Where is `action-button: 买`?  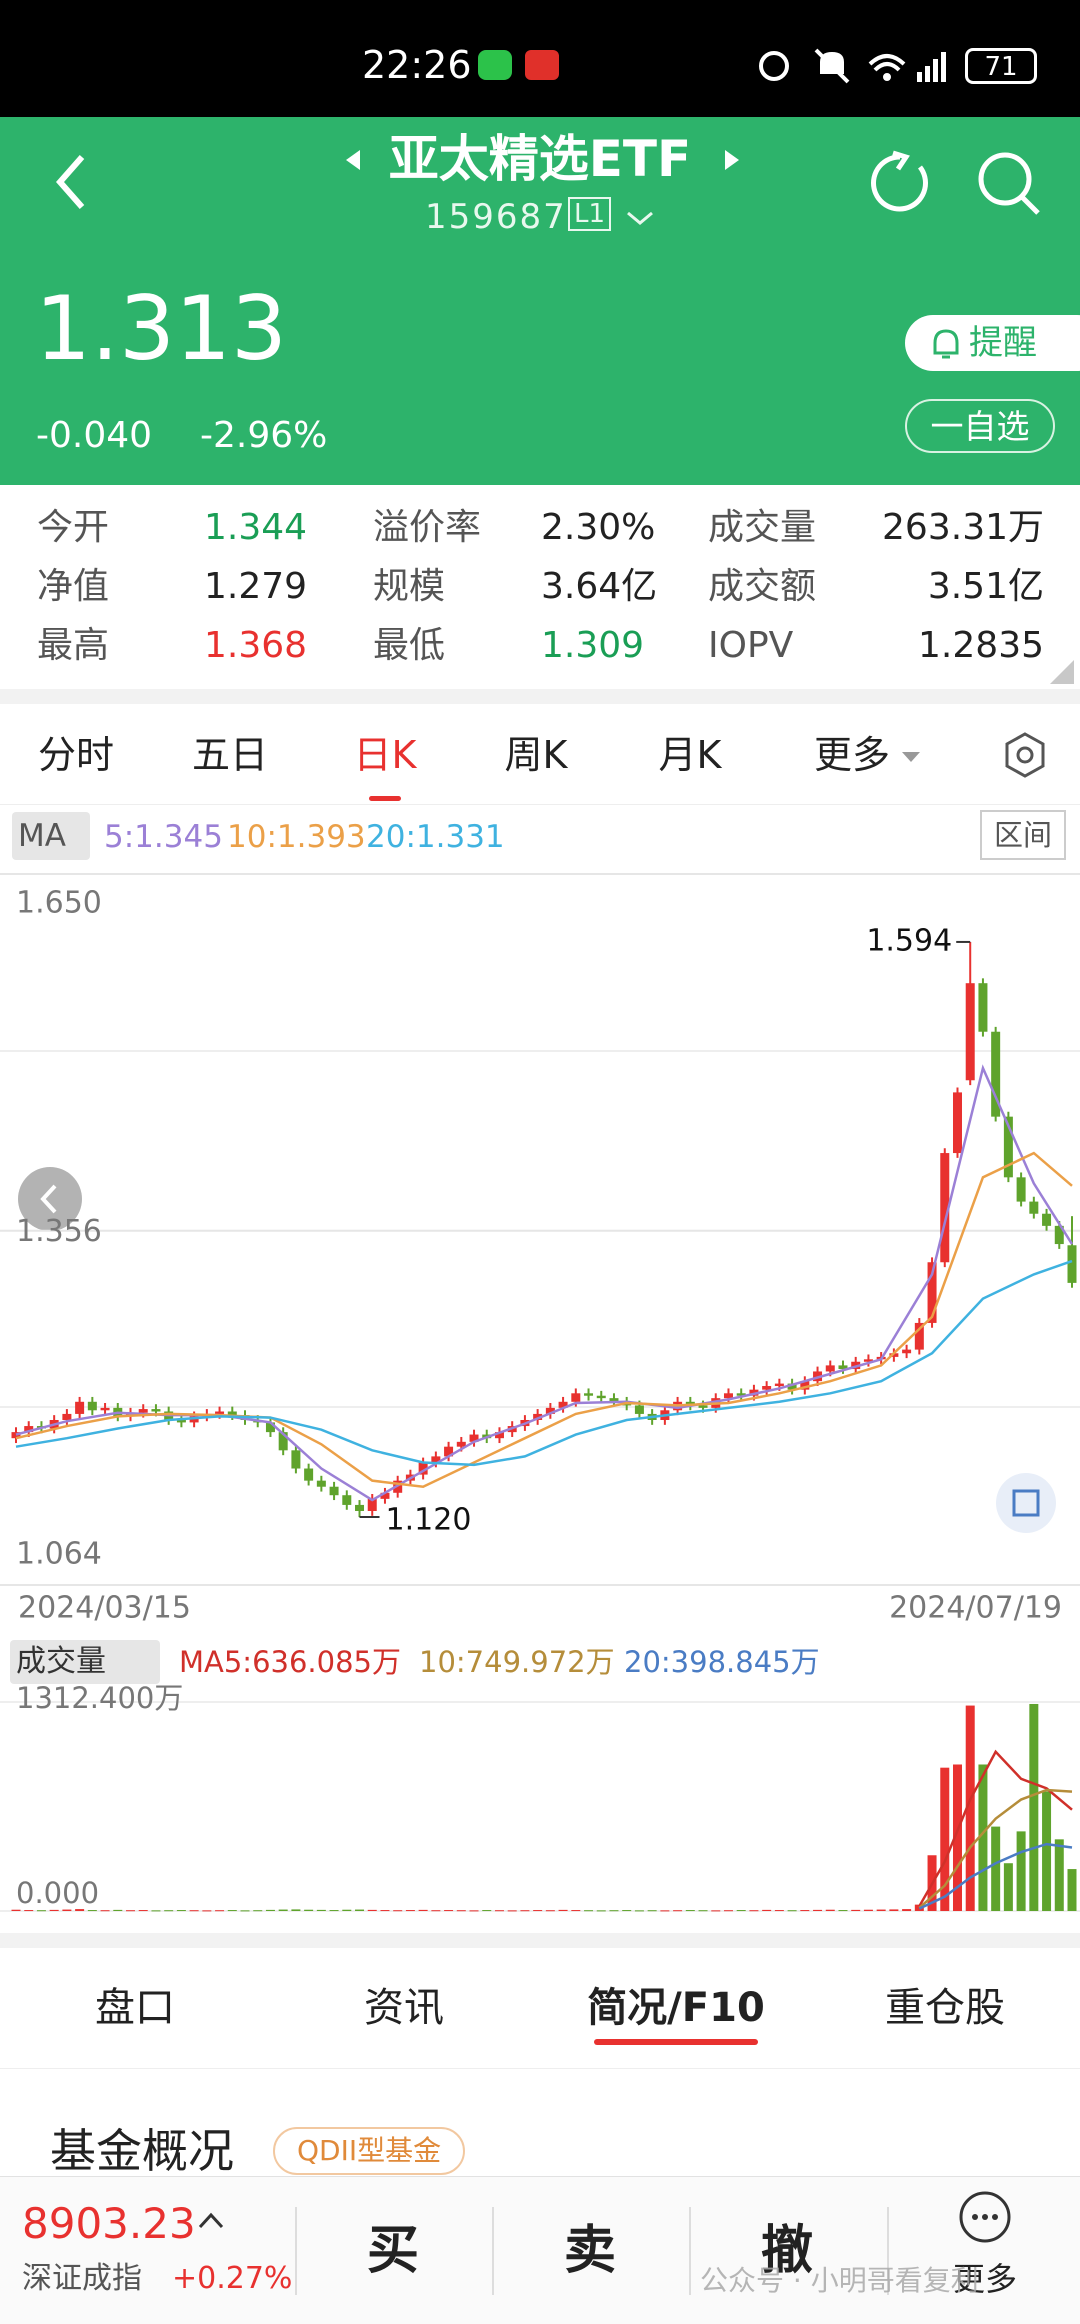 action-button: 买 is located at coordinates (392, 2251).